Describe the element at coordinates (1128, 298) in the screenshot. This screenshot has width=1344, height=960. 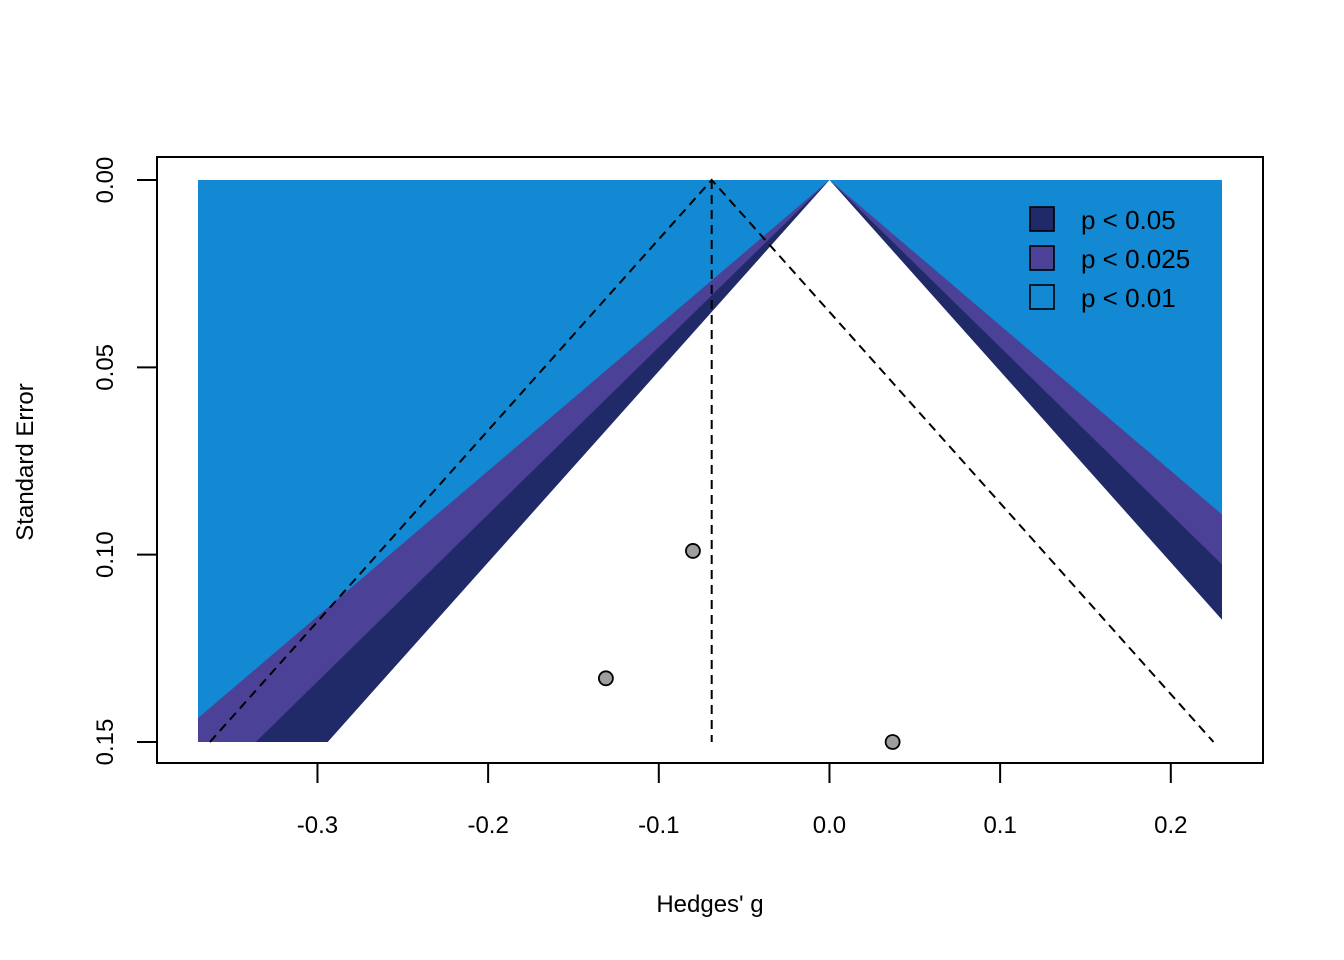
I see `legend-label: p < 0.01` at that location.